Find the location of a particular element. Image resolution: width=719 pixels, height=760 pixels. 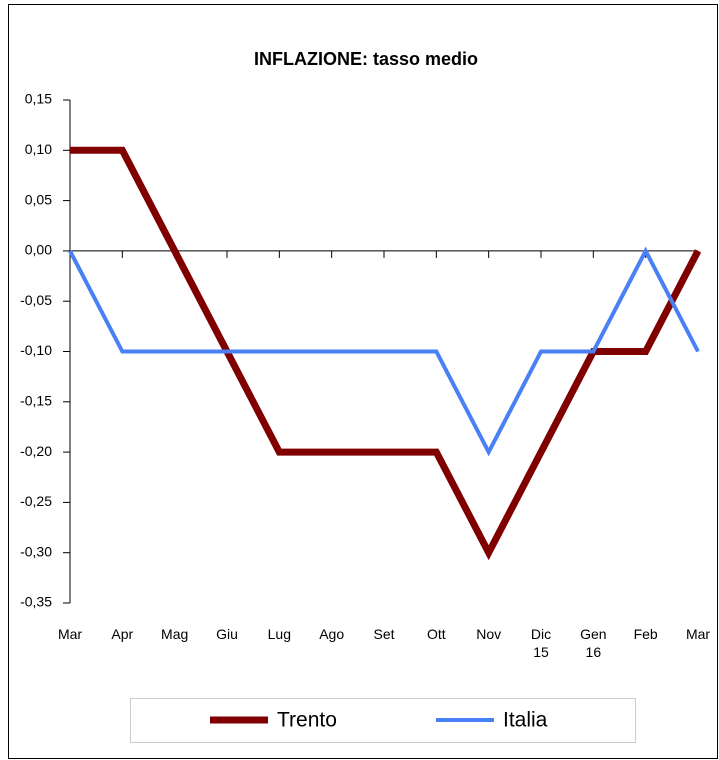

y-tick-label: 0,15 is located at coordinates (38, 99).